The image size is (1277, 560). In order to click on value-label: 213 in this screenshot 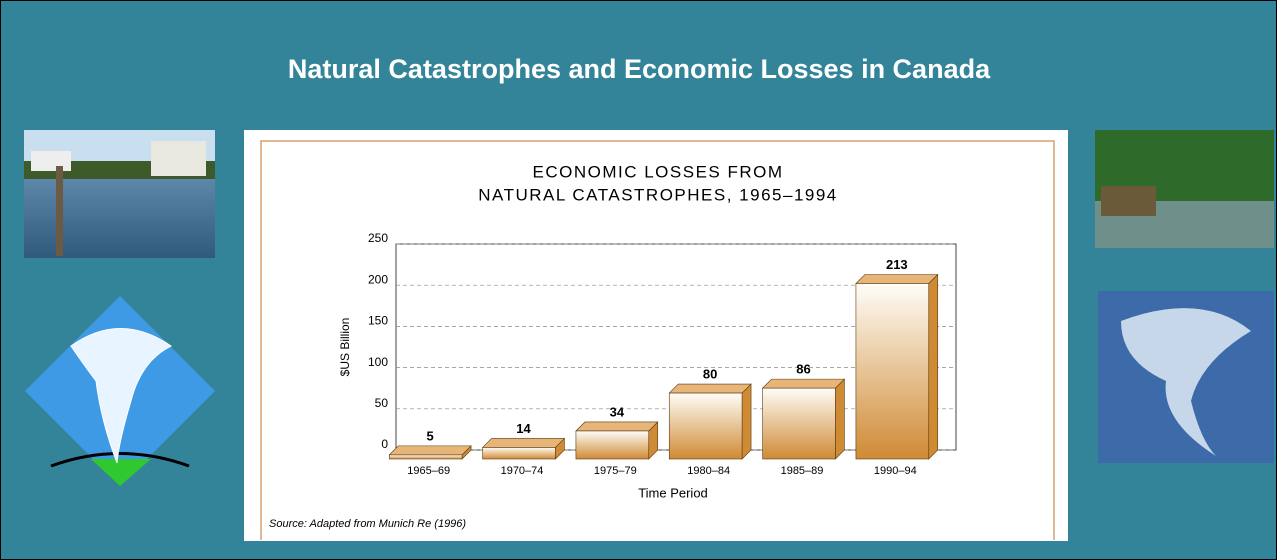, I will do `click(897, 264)`.